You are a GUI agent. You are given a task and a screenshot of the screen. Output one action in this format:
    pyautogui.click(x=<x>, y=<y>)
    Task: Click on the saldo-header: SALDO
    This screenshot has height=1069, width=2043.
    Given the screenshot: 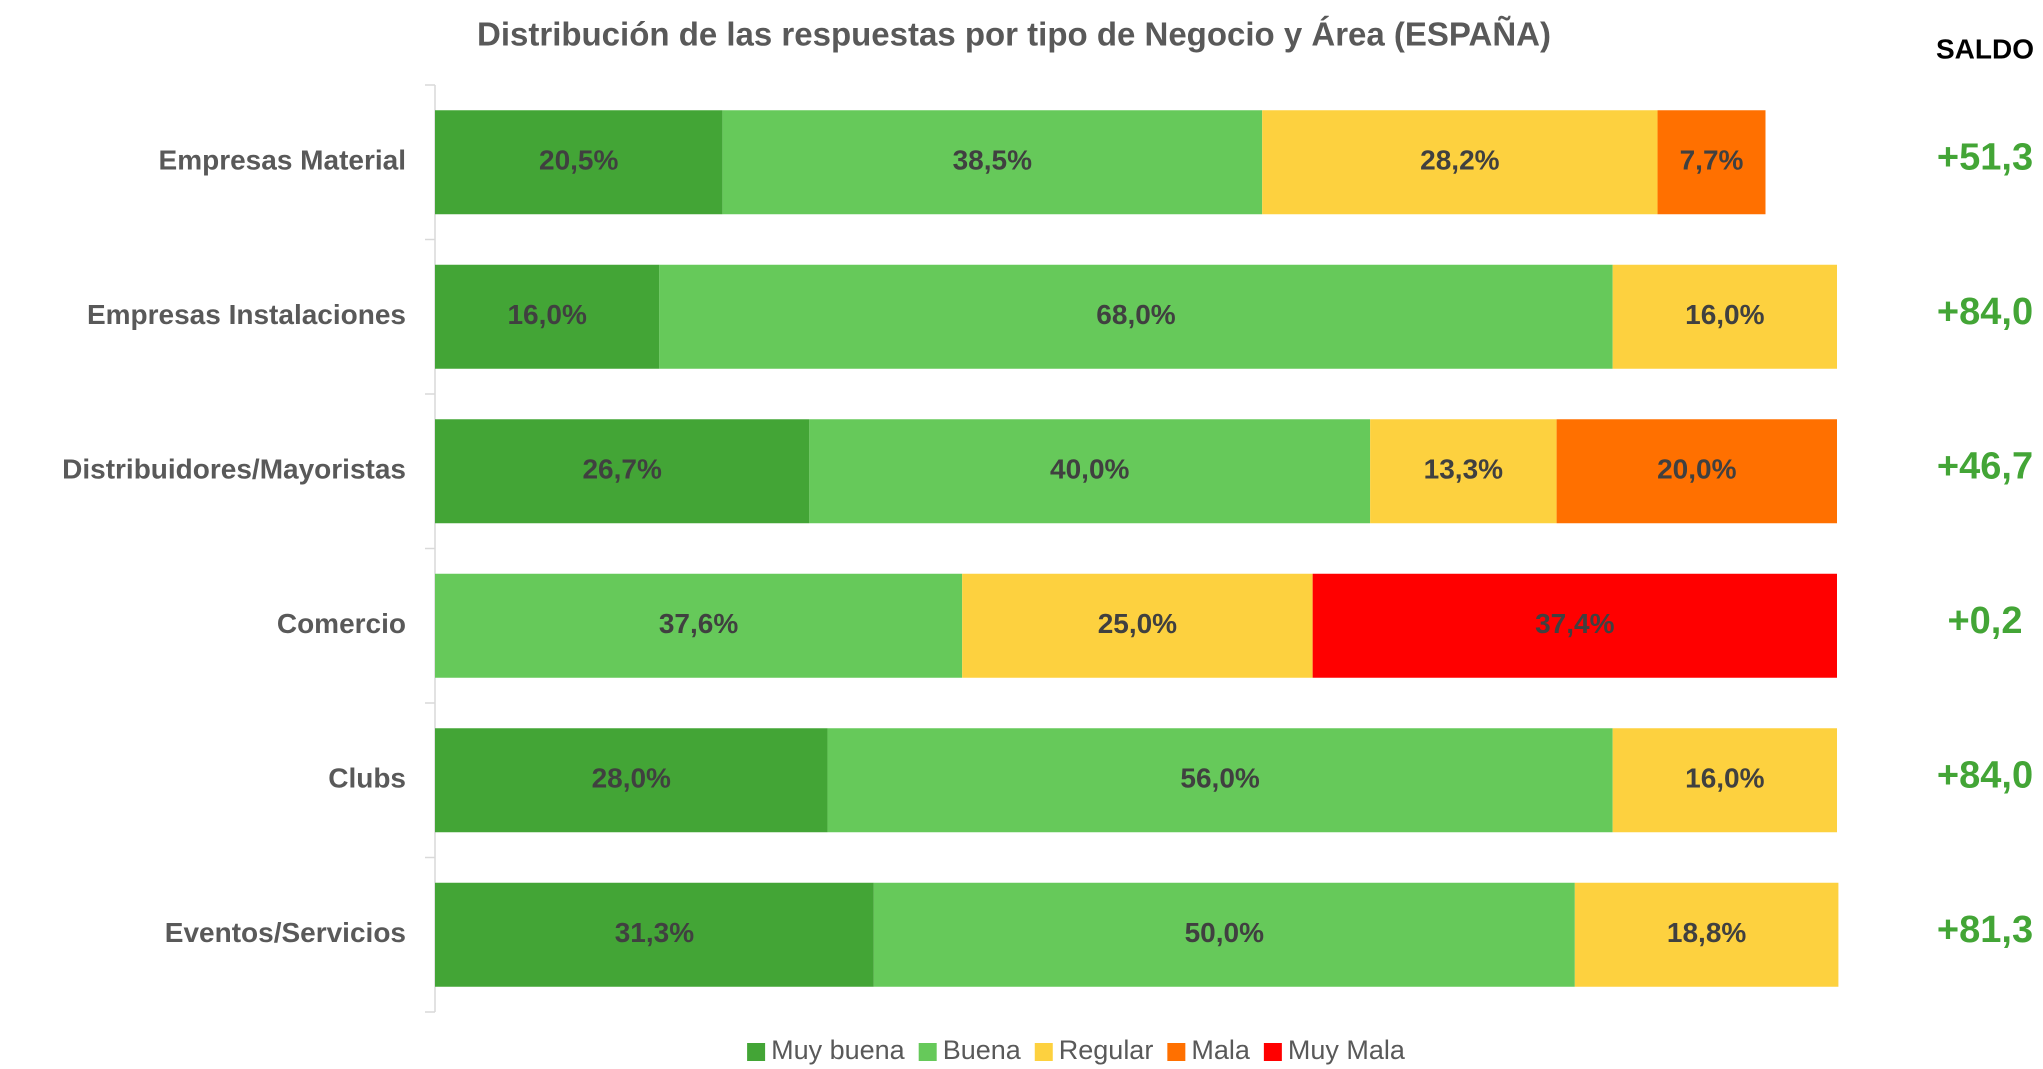 What is the action you would take?
    pyautogui.click(x=1985, y=48)
    